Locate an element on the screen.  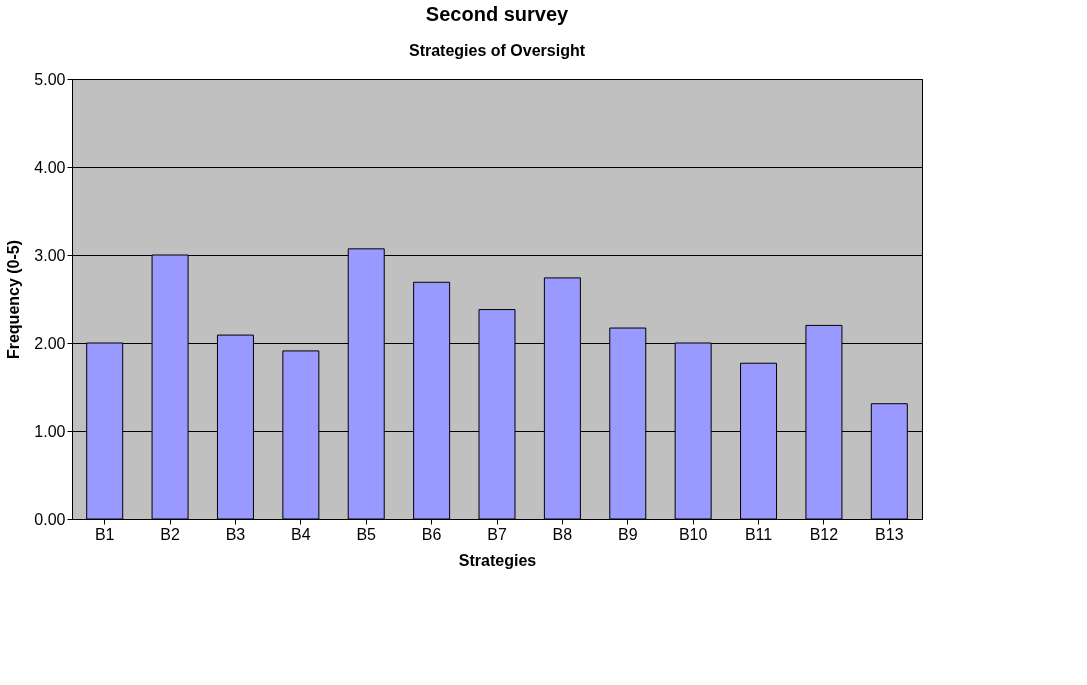
y-tick-label: 3.00 is located at coordinates (50, 255).